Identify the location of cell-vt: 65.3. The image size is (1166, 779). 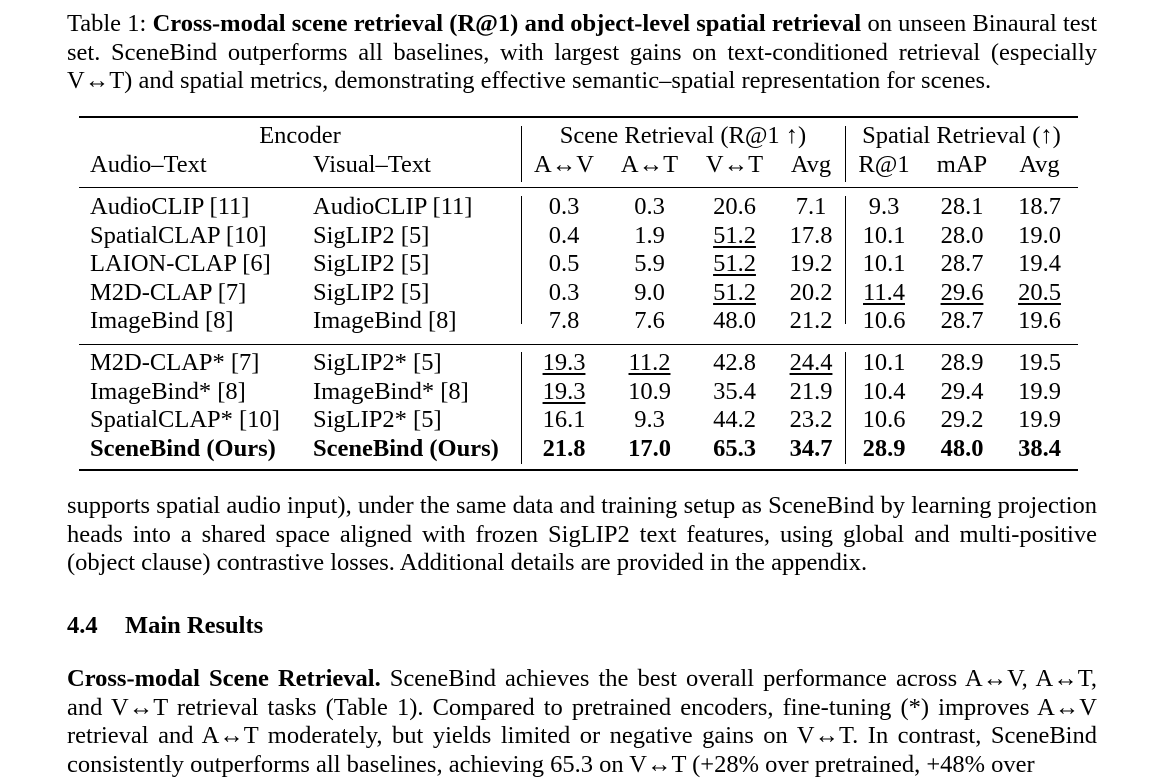
(734, 448).